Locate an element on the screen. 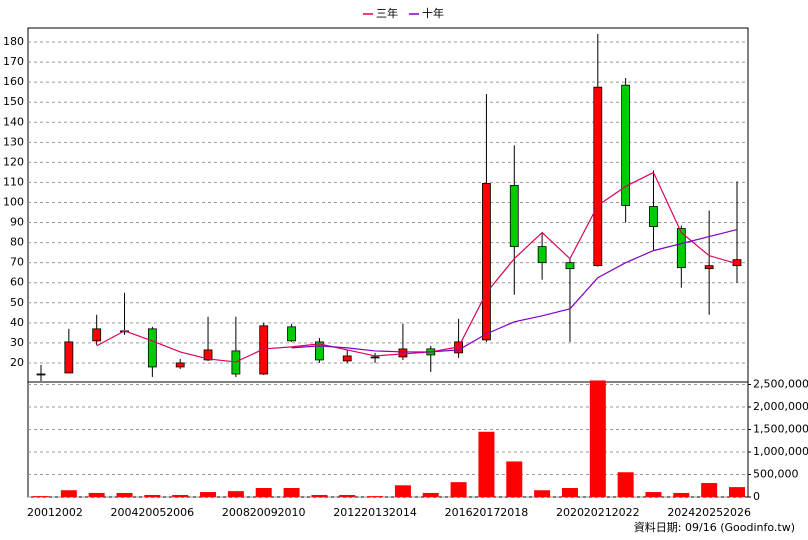 This screenshot has height=540, width=808. x-tick-label: 2008 is located at coordinates (236, 512).